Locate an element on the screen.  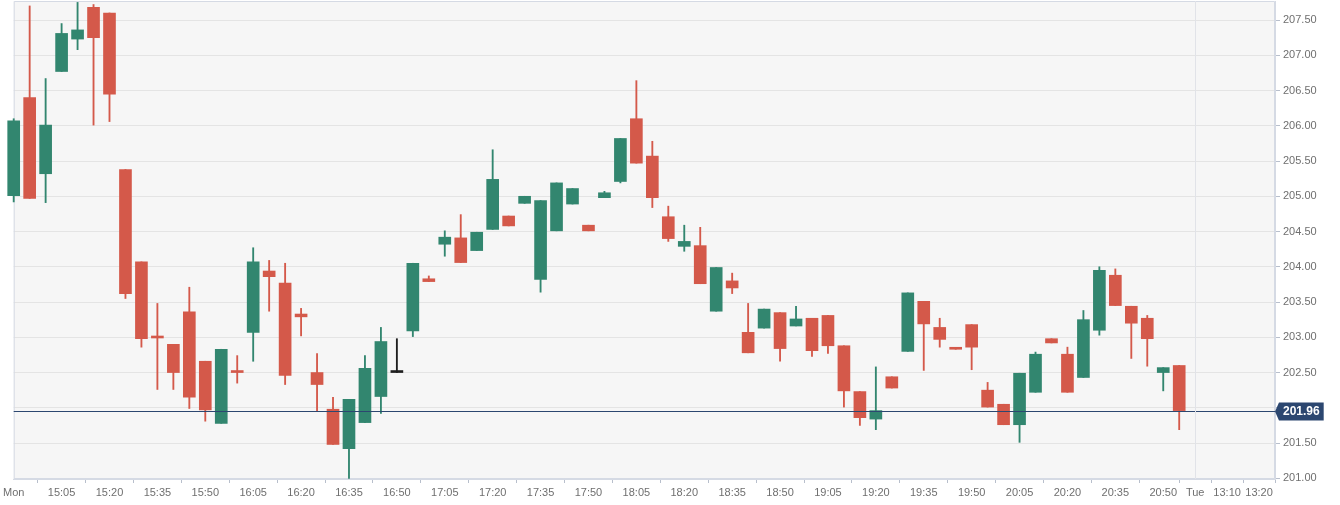
x-tick-label: 18:50 is located at coordinates (780, 491).